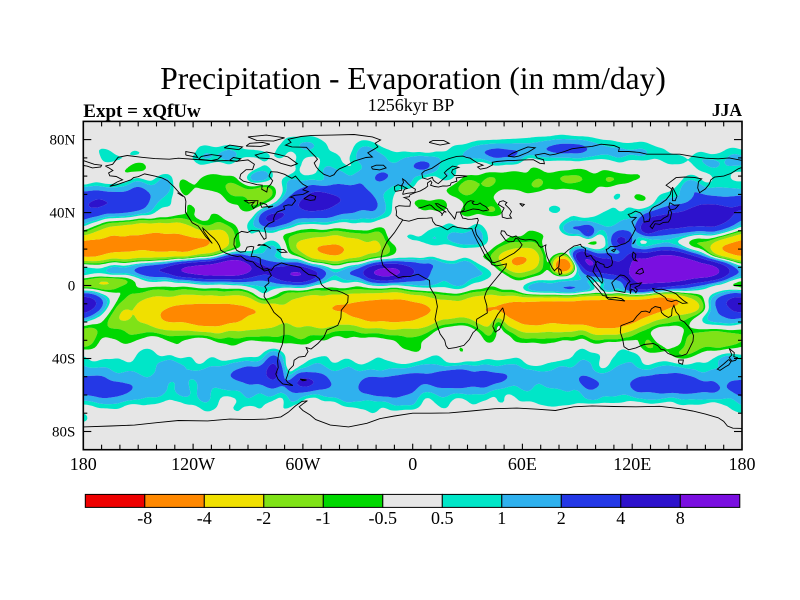  I want to click on svg-text: 1, so click(501, 518).